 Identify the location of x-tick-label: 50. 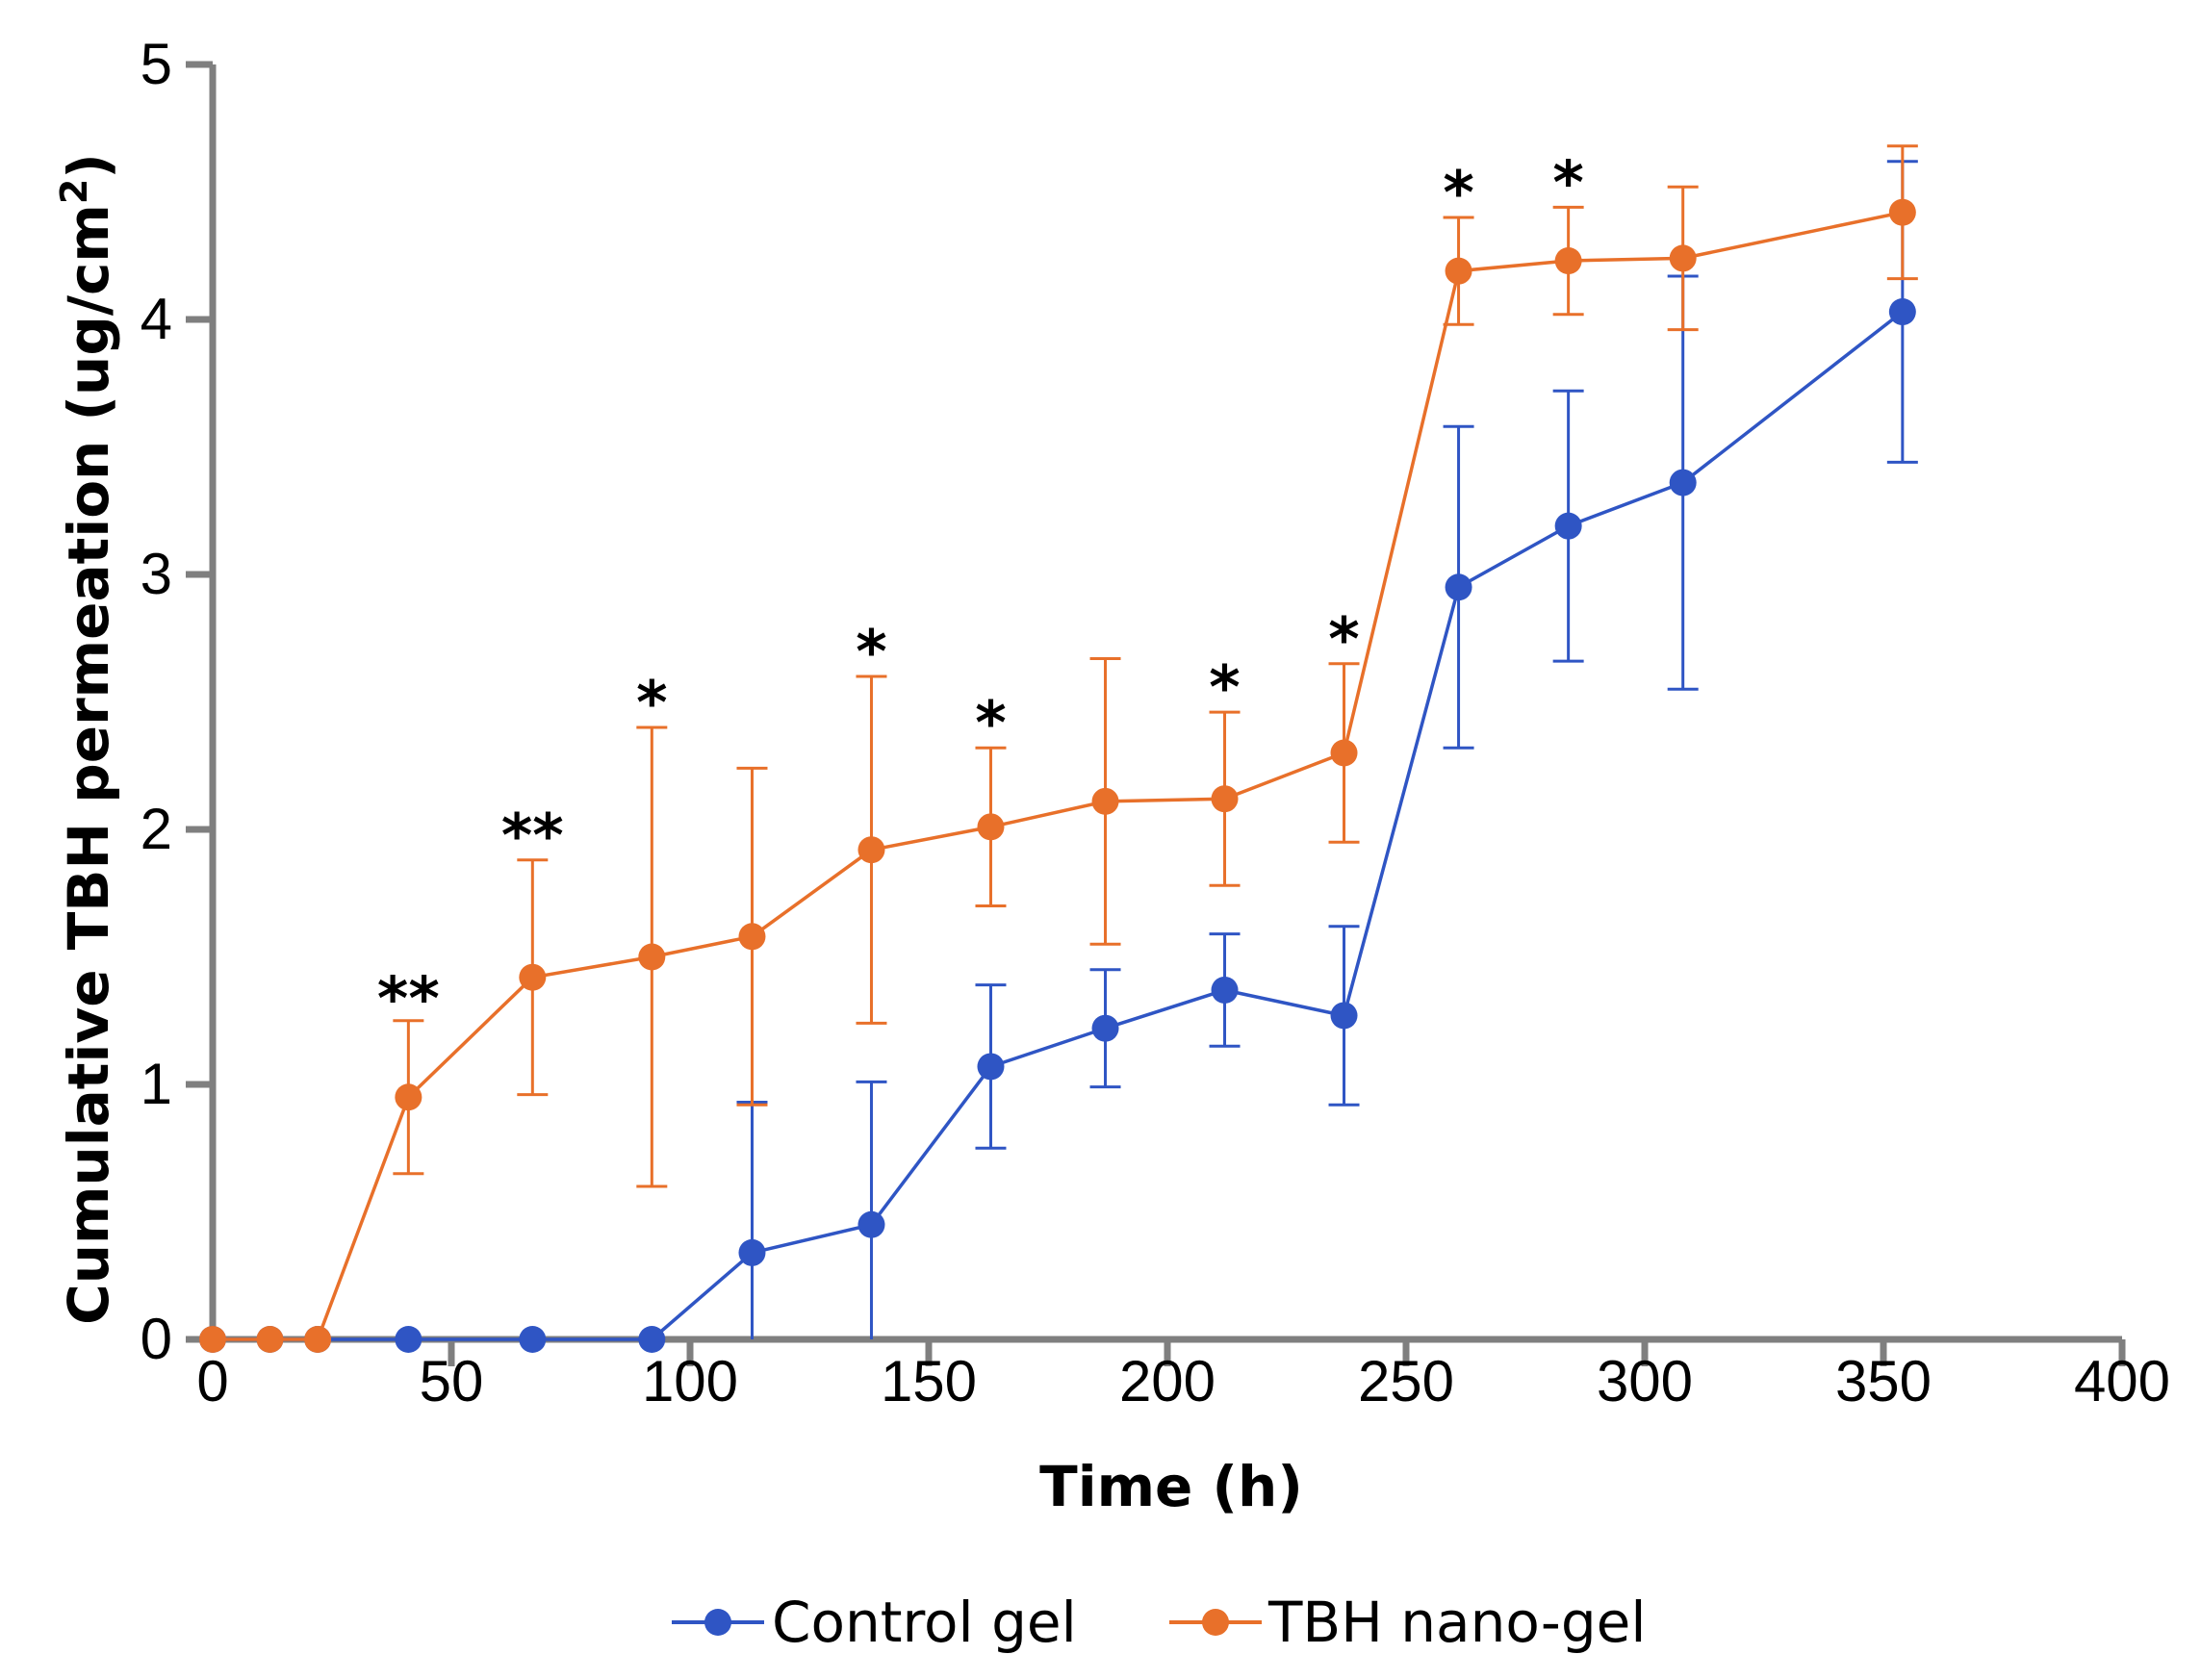
(452, 1381).